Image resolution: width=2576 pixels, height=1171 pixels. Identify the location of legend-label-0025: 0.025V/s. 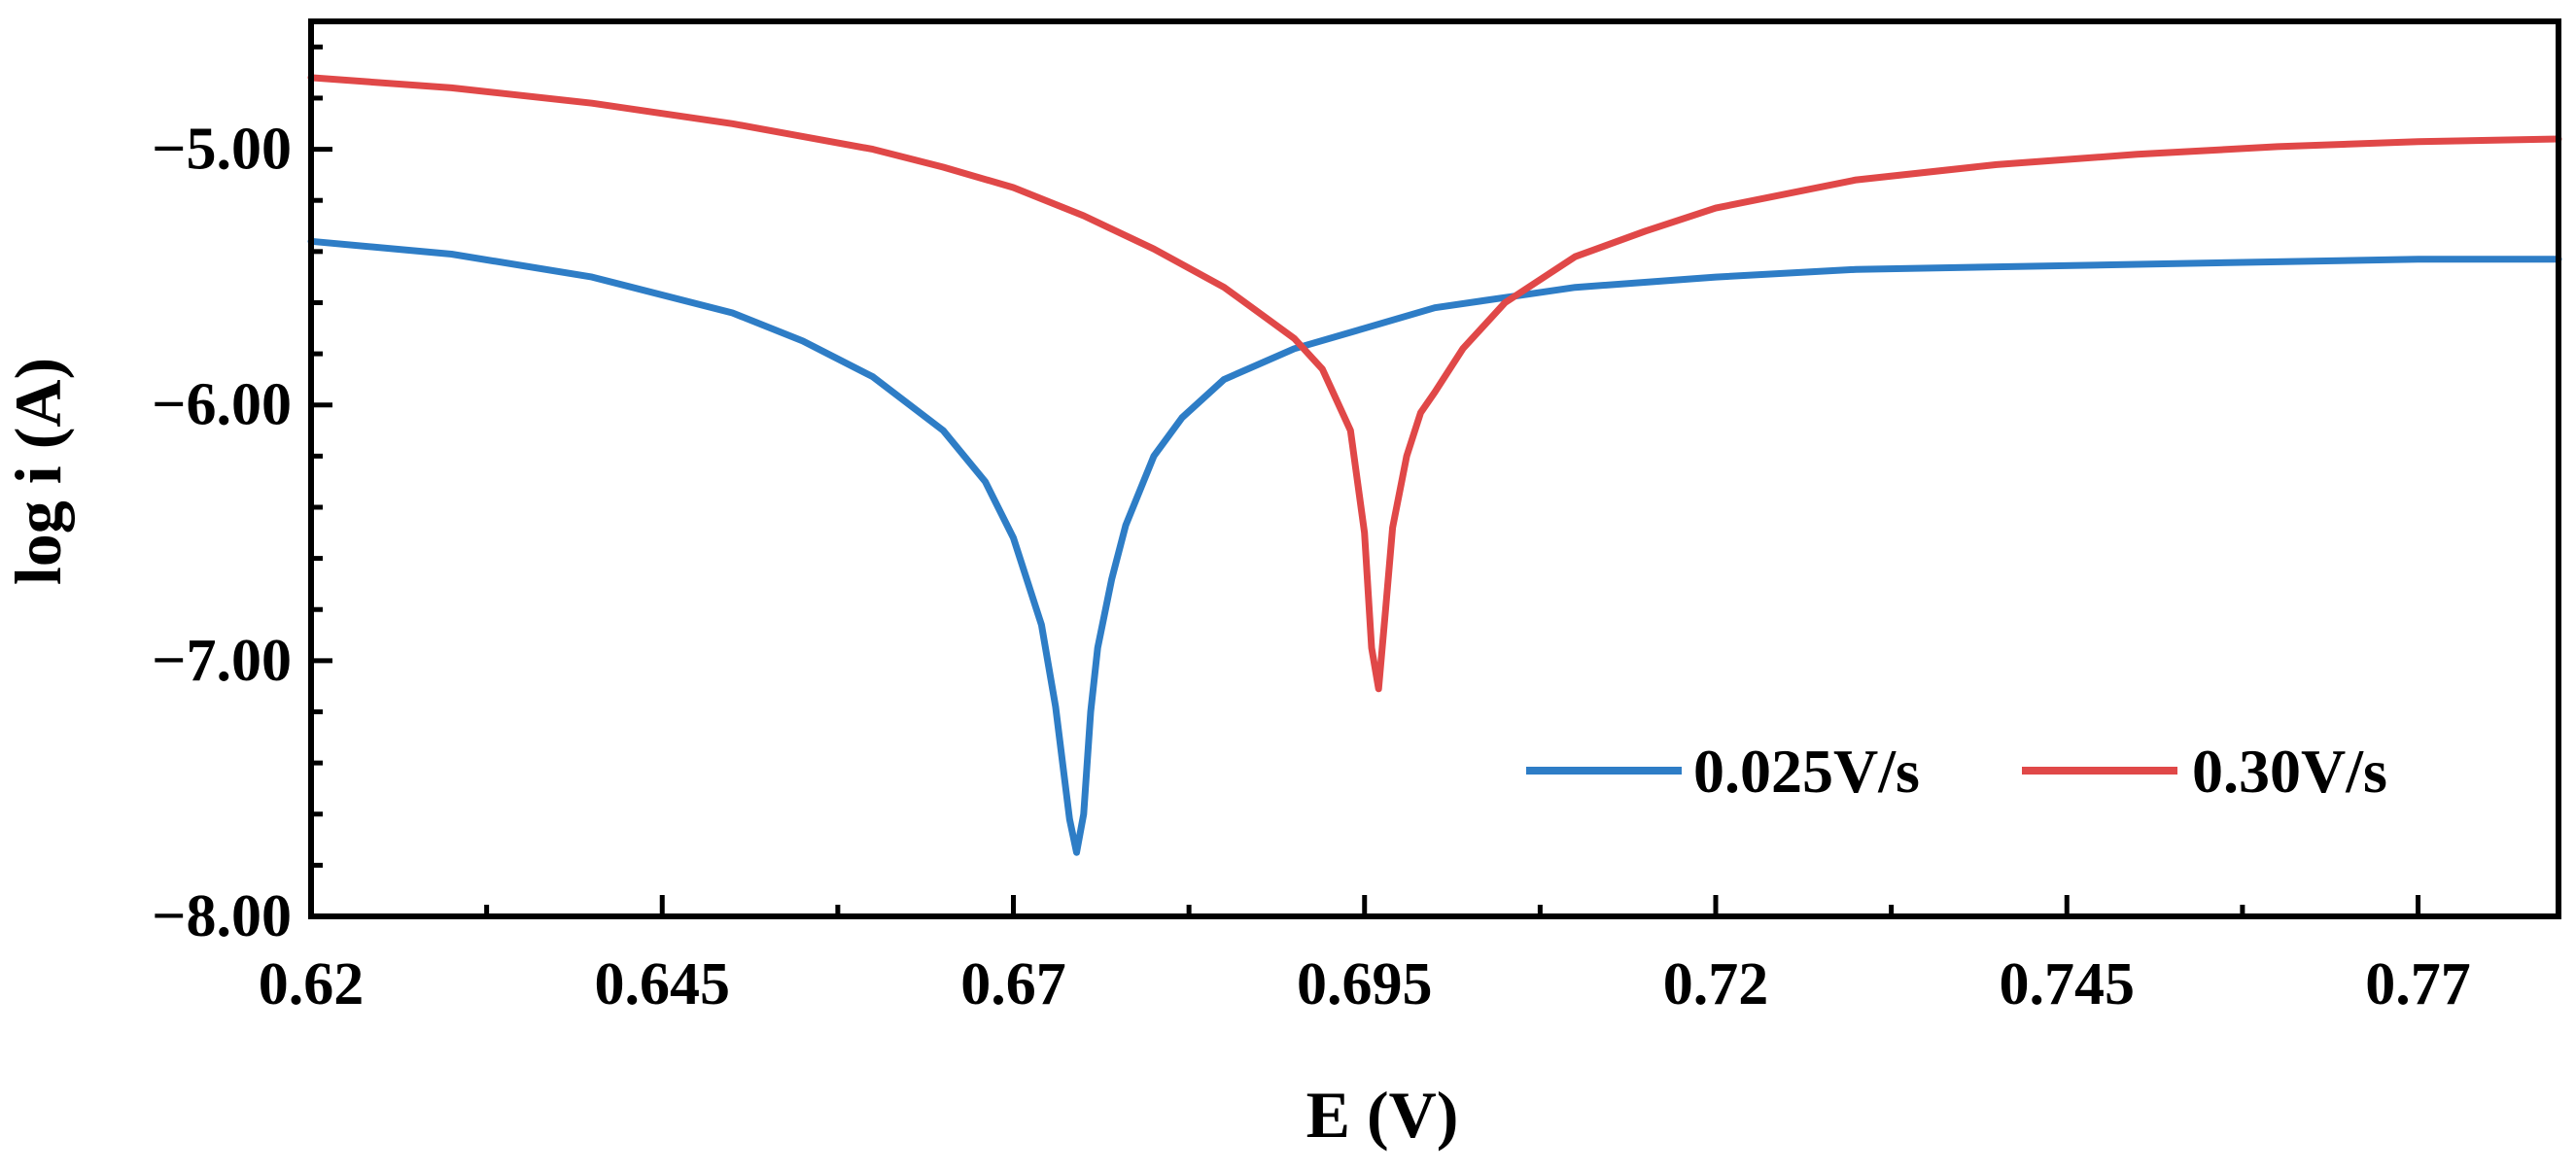
(1806, 771).